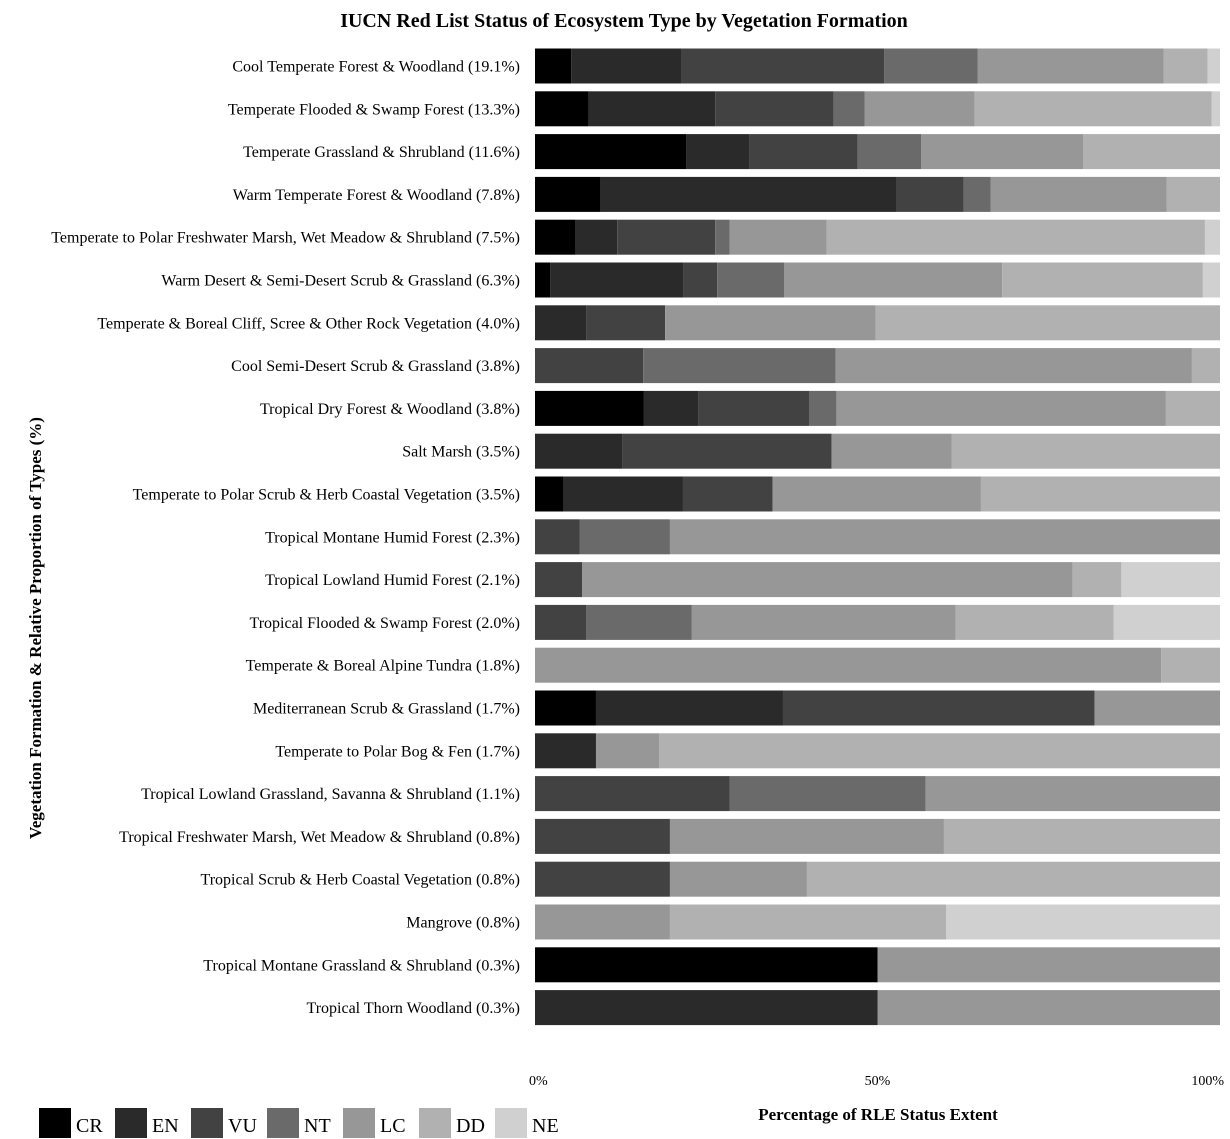 Image resolution: width=1230 pixels, height=1139 pixels. What do you see at coordinates (1207, 1081) in the screenshot?
I see `x-tick-label: 100%` at bounding box center [1207, 1081].